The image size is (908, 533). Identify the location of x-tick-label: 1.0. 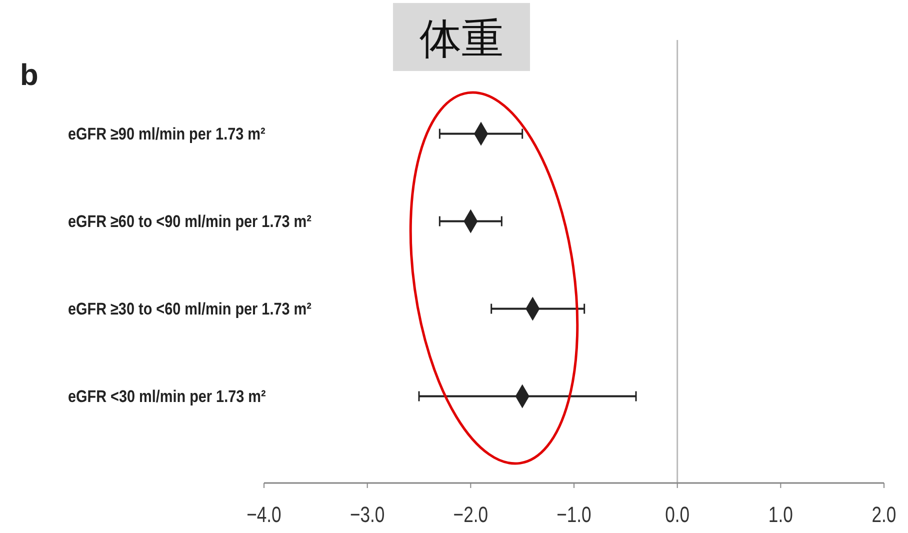
(780, 515).